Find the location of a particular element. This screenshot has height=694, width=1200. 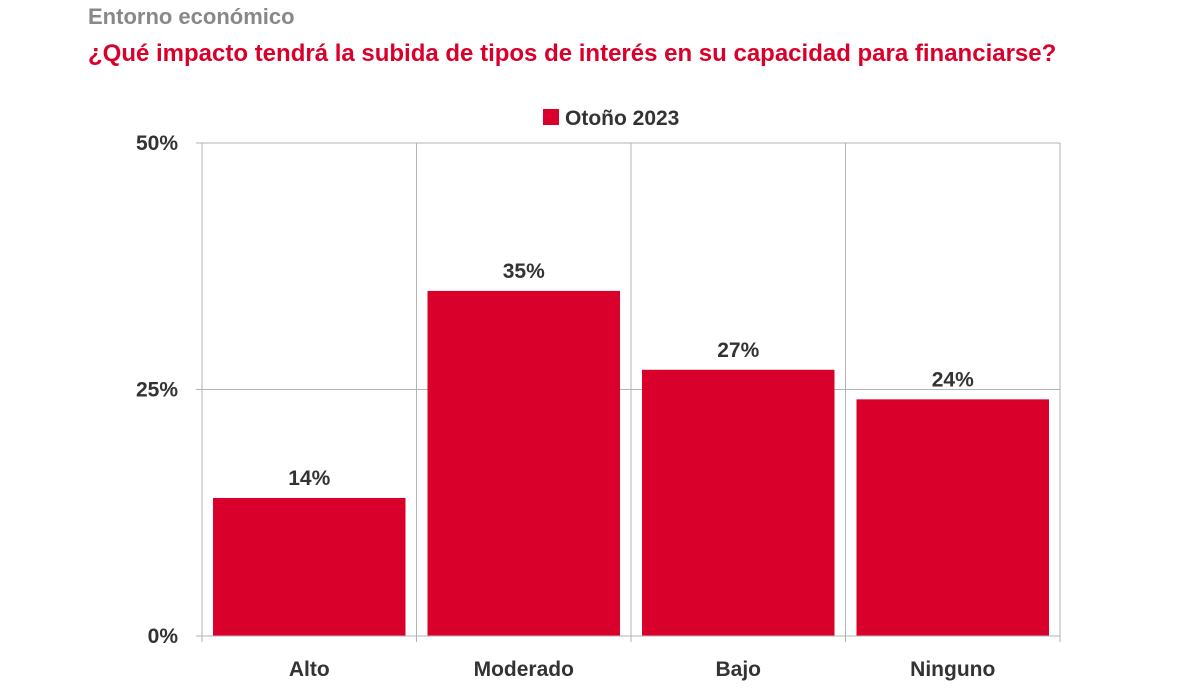

data-label: 14% is located at coordinates (309, 478).